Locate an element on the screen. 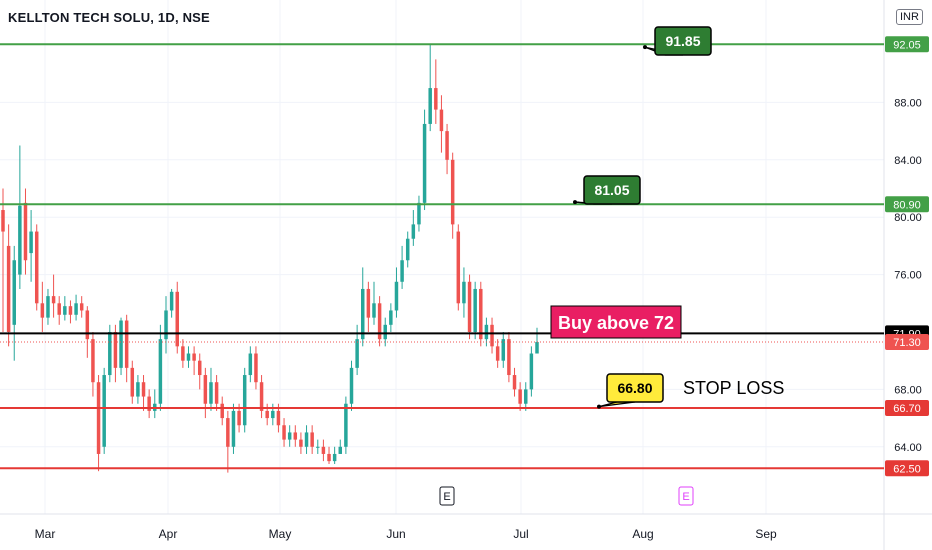  callout-66.80: 66.80 is located at coordinates (630, 391).